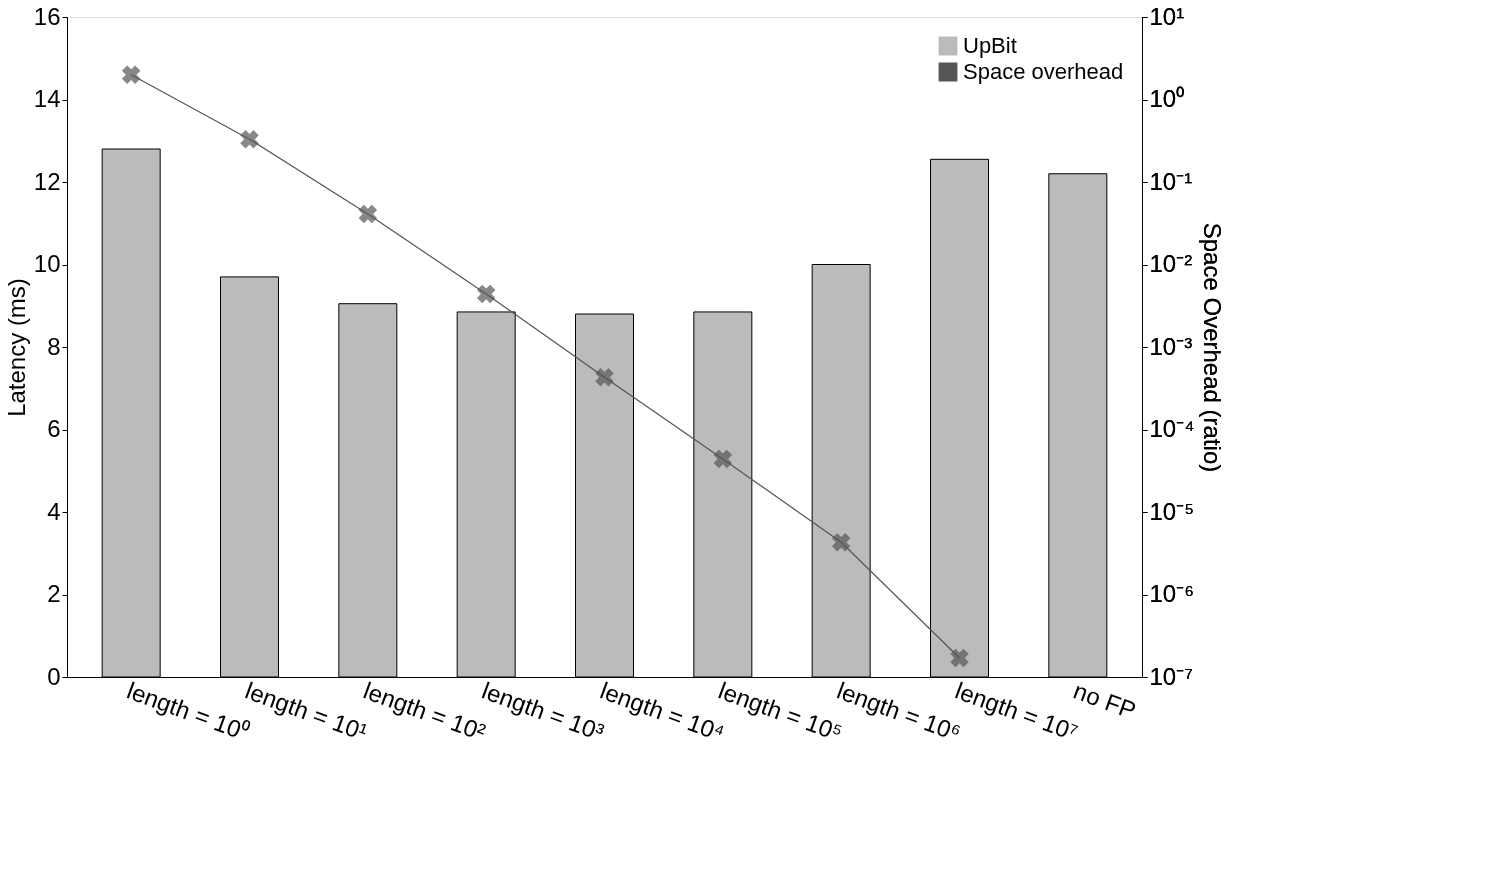 Image resolution: width=1489 pixels, height=881 pixels. What do you see at coordinates (1171, 676) in the screenshot?
I see `y2-tick-label: 10⁻⁷` at bounding box center [1171, 676].